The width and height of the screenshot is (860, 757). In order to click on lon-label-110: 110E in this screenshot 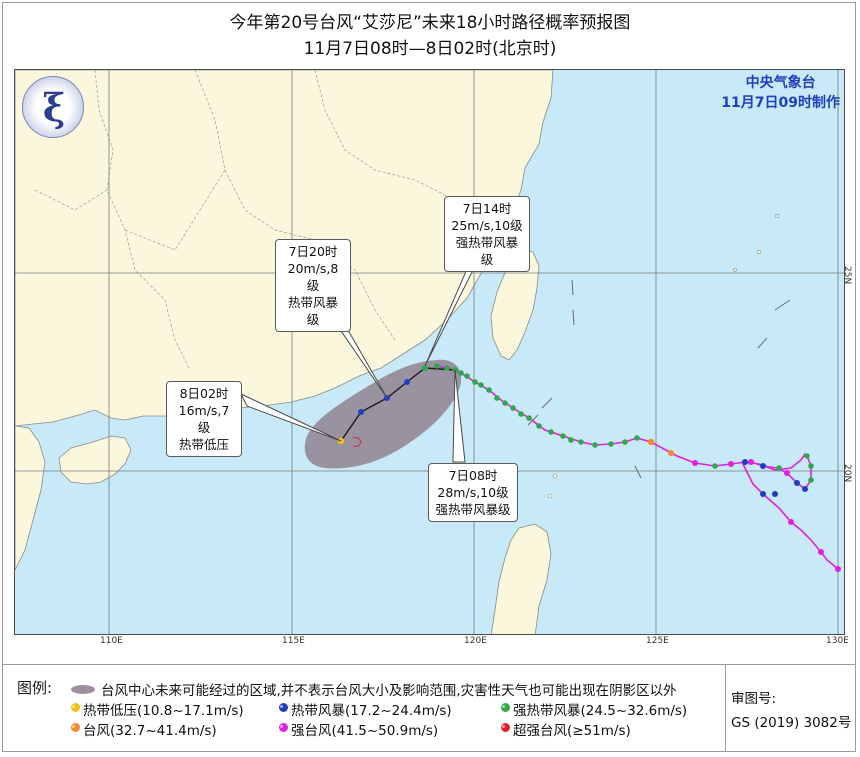, I will do `click(111, 641)`.